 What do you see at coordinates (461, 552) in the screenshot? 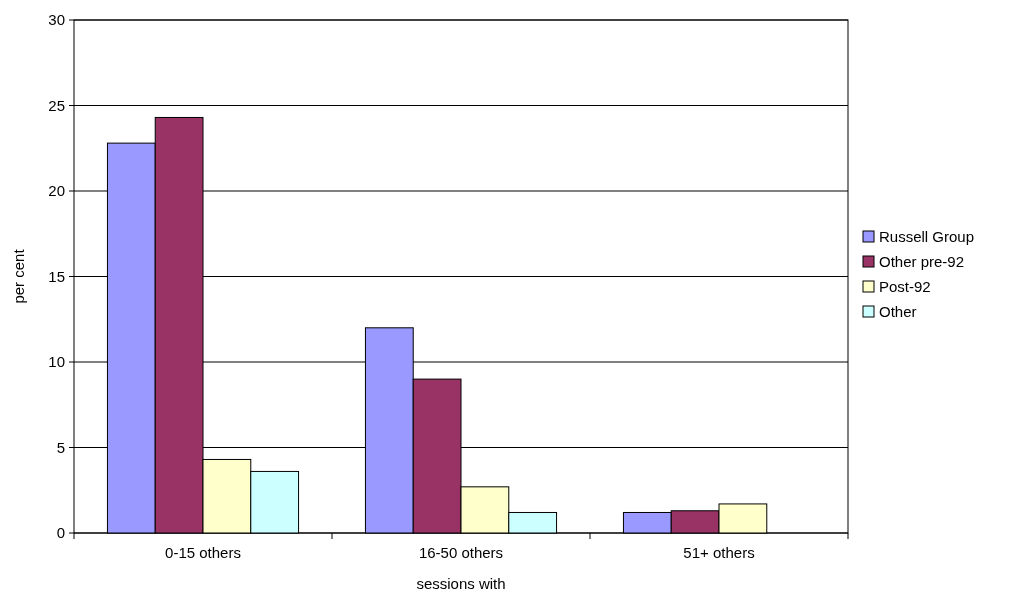
I see `x-tick-label: 16-50 others` at bounding box center [461, 552].